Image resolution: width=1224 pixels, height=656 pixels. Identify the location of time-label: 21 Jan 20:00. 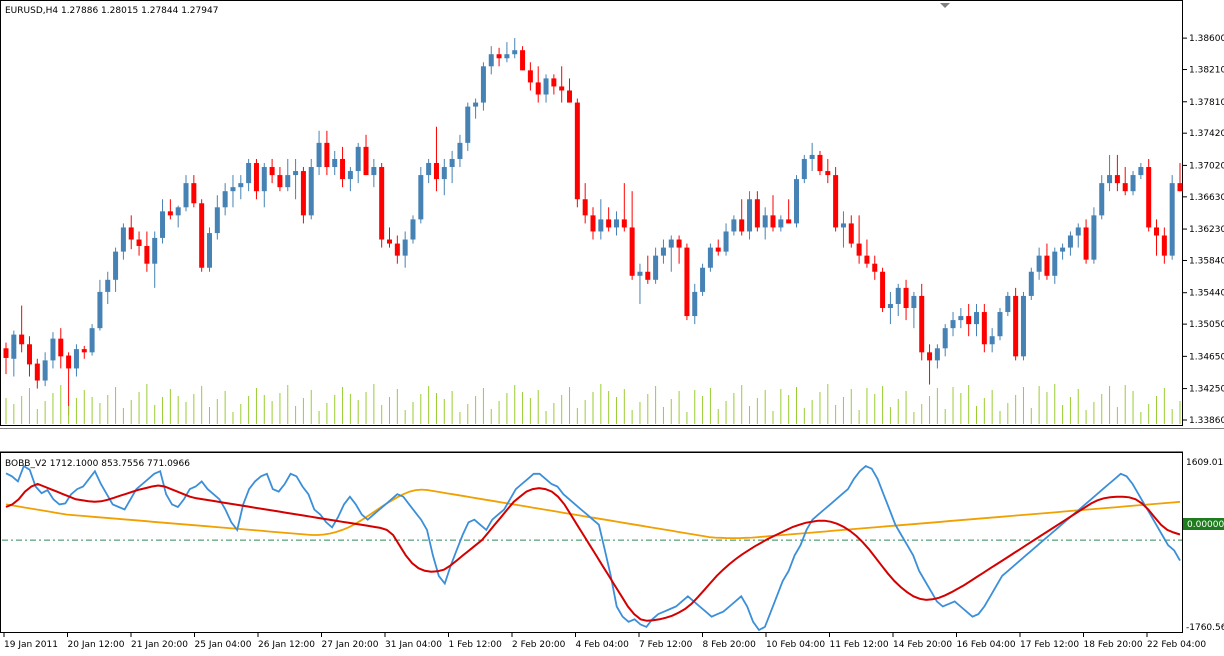
(159, 645).